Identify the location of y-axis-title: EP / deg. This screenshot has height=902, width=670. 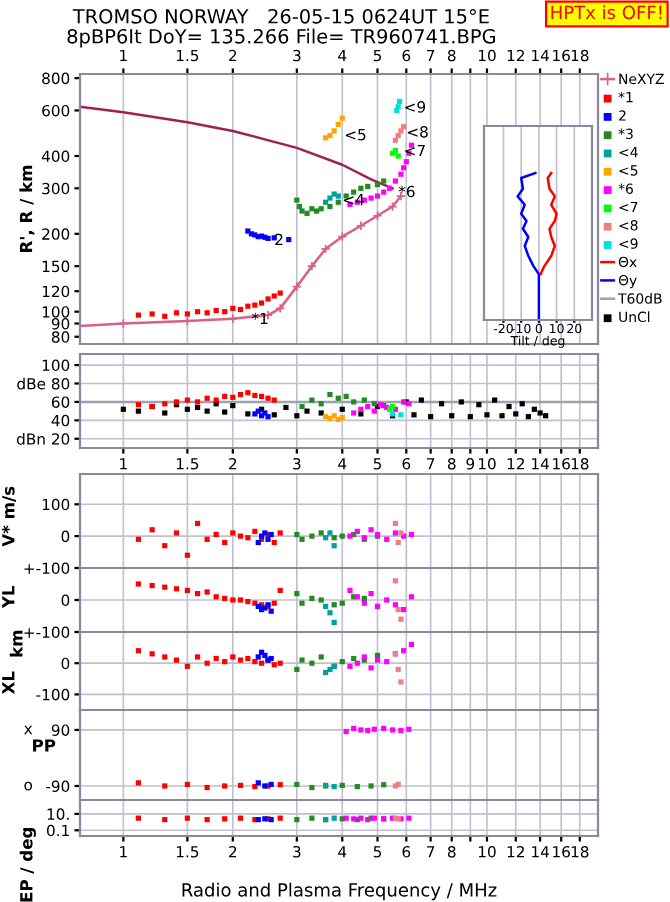
(27, 864).